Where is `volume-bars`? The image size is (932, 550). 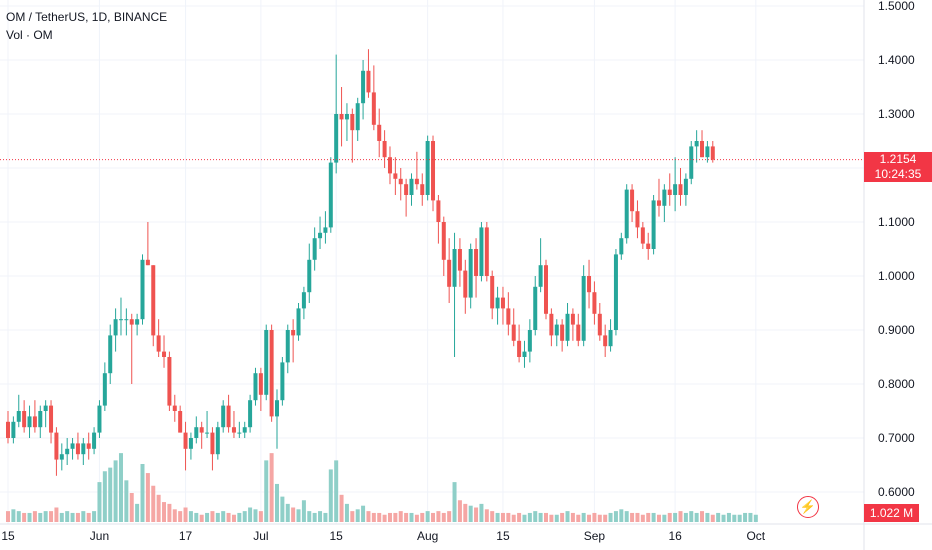 volume-bars is located at coordinates (382, 487).